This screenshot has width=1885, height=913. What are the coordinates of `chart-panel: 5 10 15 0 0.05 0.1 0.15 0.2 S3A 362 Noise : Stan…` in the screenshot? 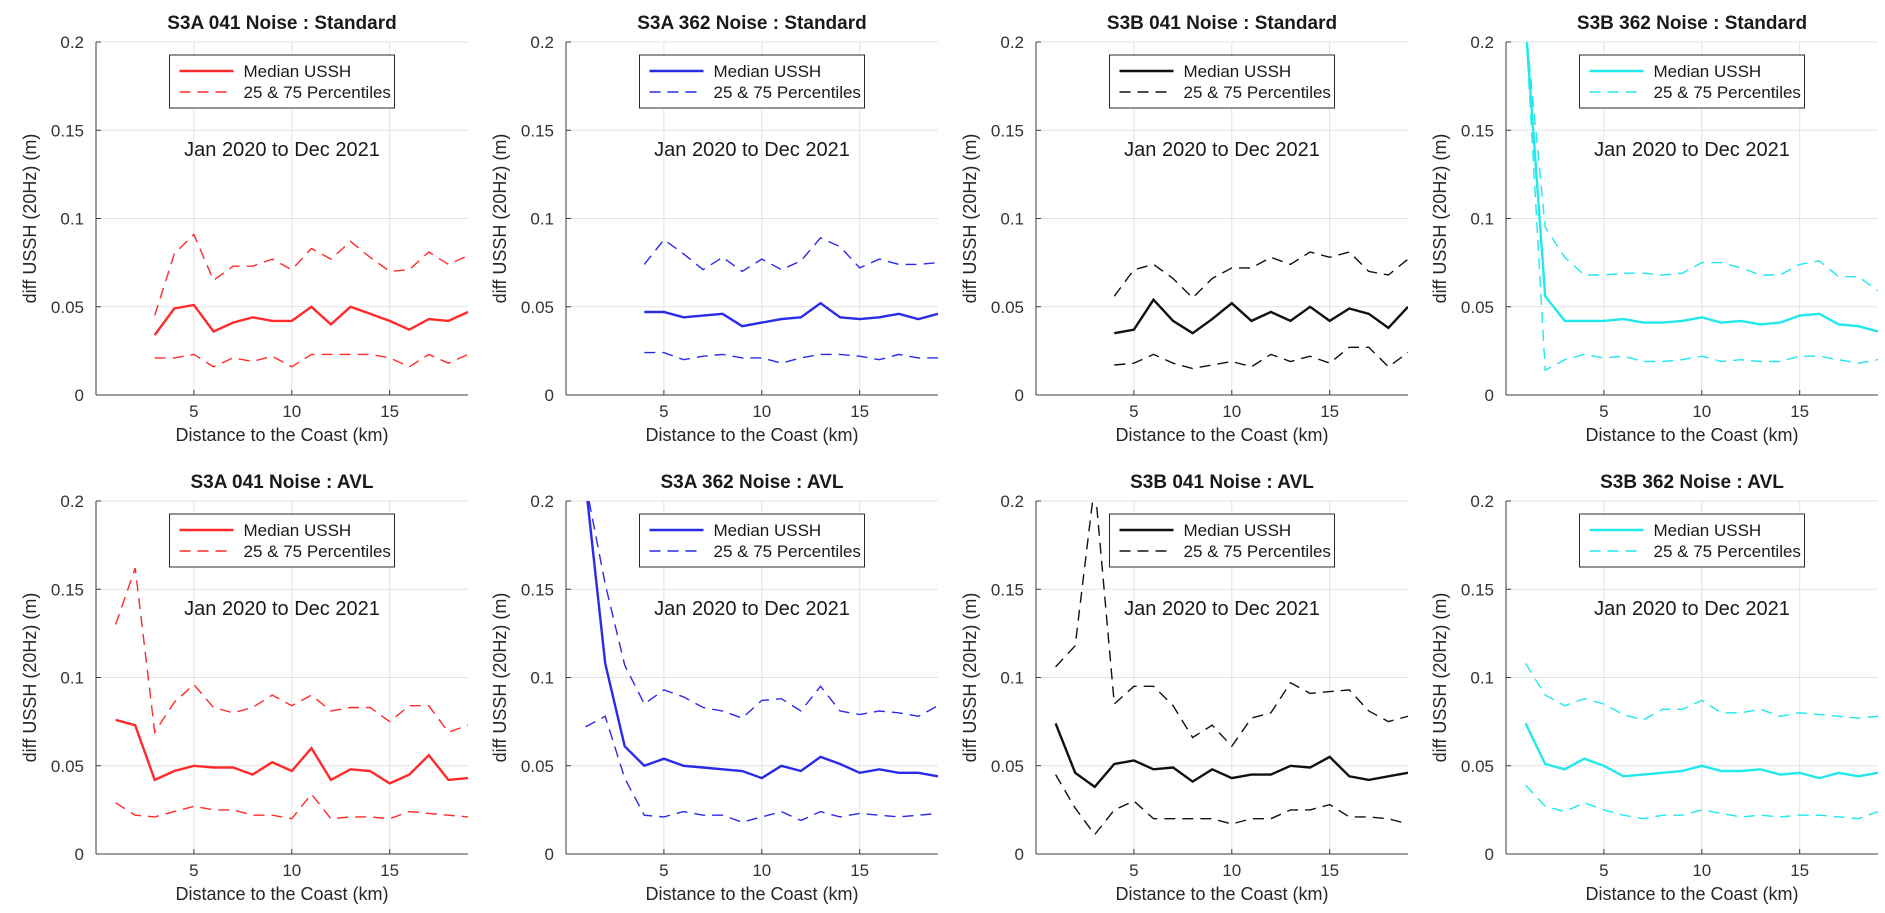 It's located at (714, 229).